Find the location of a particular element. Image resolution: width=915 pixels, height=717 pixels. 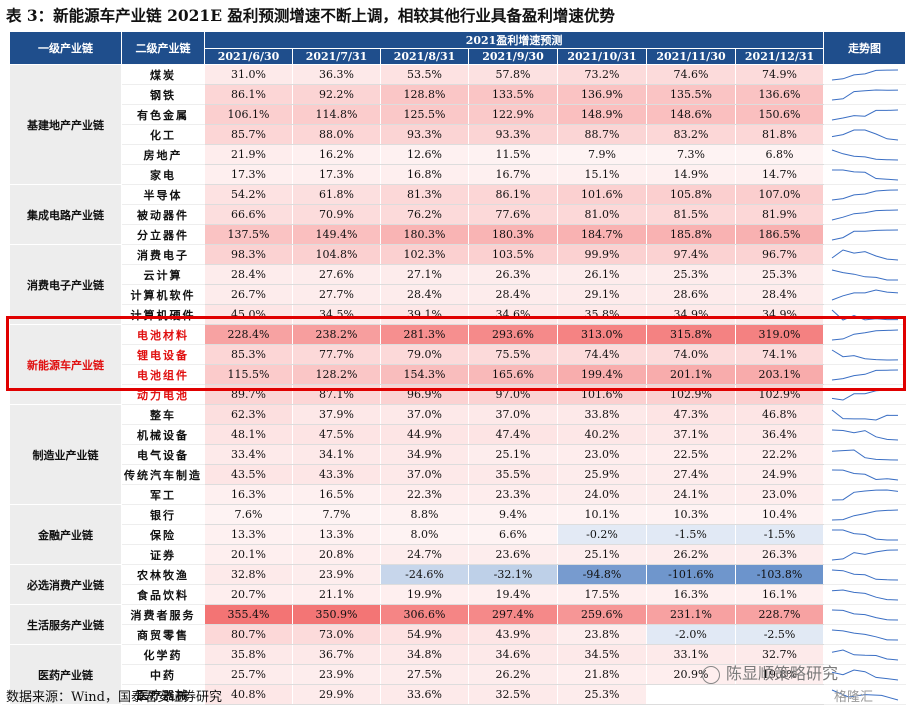

value-cell: 105.8% is located at coordinates (691, 194).